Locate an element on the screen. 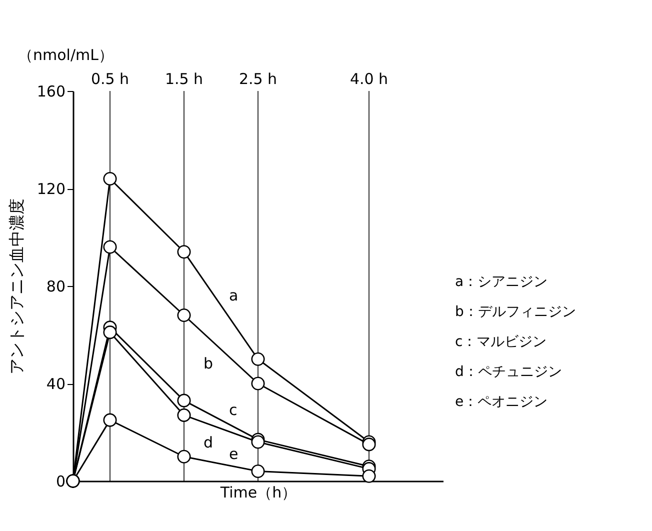 The height and width of the screenshot is (531, 652). text: （nmol/mL） is located at coordinates (66, 55).